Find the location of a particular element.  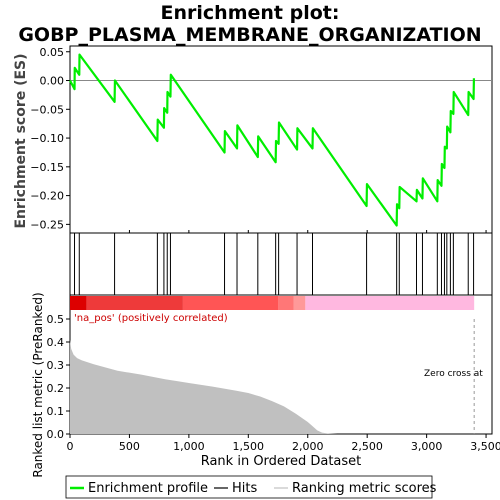

es-ytick-label: −0.10 is located at coordinates (47, 138).